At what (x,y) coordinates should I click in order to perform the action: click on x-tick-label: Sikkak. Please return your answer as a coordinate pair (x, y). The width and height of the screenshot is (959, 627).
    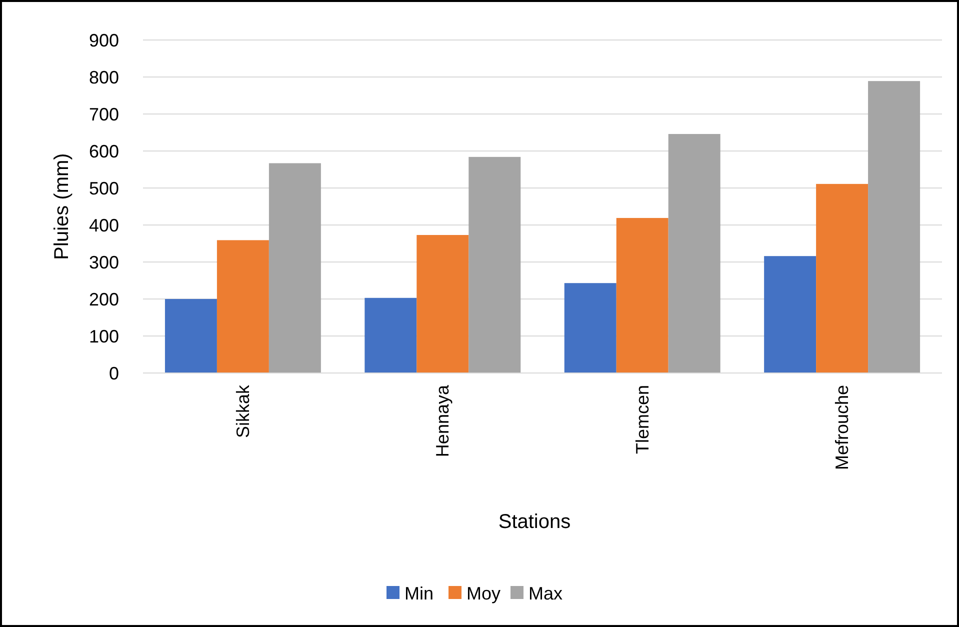
    Looking at the image, I should click on (242, 411).